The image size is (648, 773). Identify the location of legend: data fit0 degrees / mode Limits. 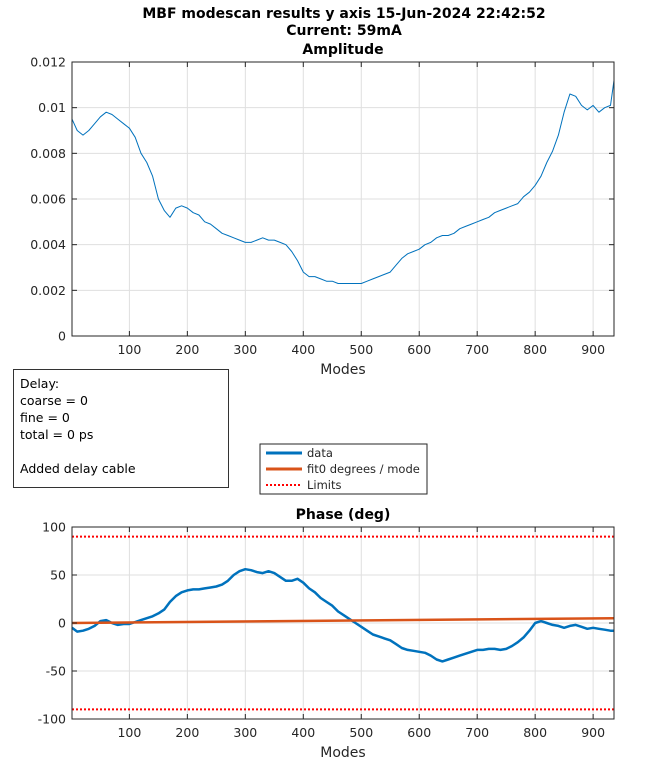
(343, 469).